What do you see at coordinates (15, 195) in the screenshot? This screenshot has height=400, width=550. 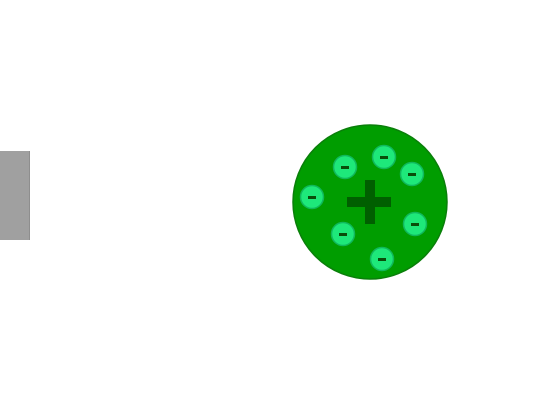 I see `gray-plate` at bounding box center [15, 195].